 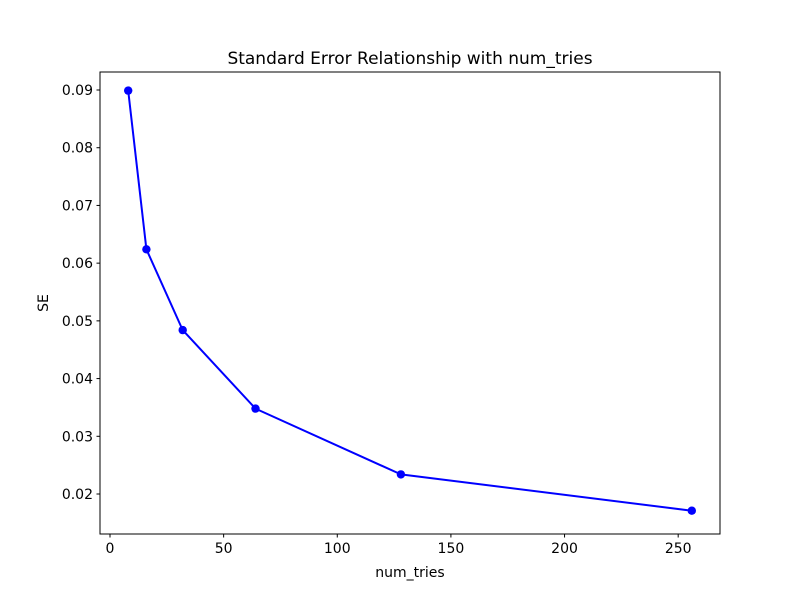 I want to click on y-tick-label: 0.03, so click(x=77, y=437).